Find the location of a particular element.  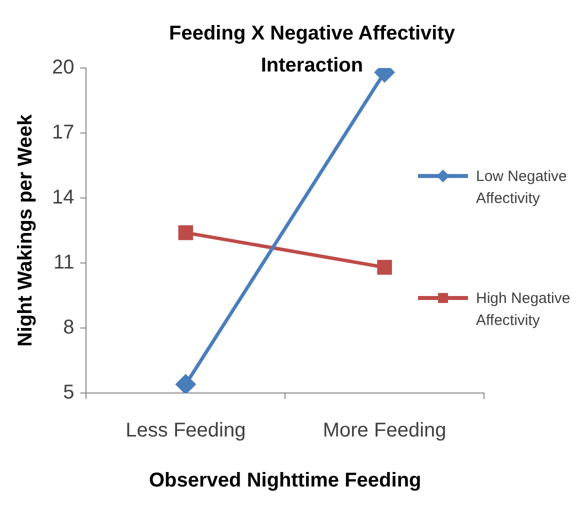

y-tick-label: 5 is located at coordinates (68, 393).